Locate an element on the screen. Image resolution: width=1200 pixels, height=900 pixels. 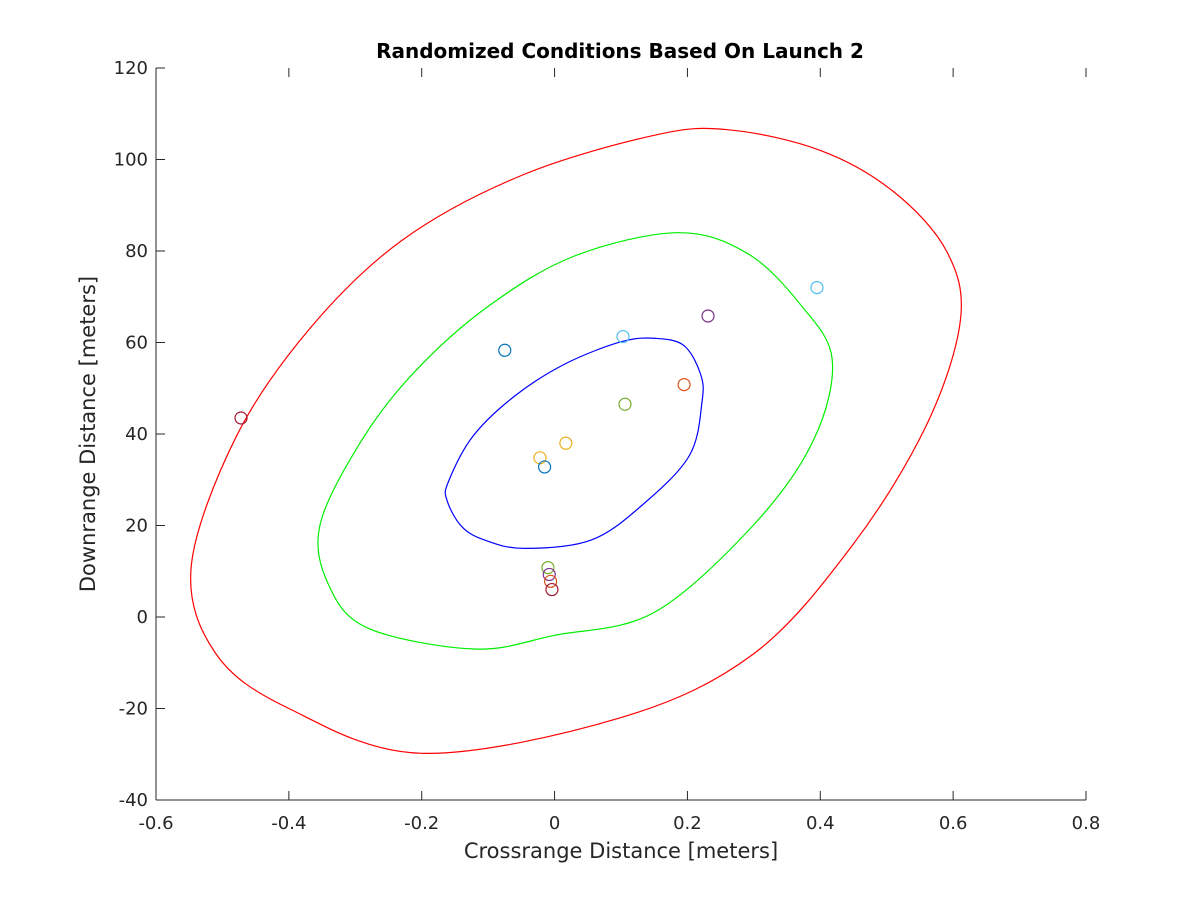
y-axis-label: Downrange Distance [meters] is located at coordinates (88, 434).